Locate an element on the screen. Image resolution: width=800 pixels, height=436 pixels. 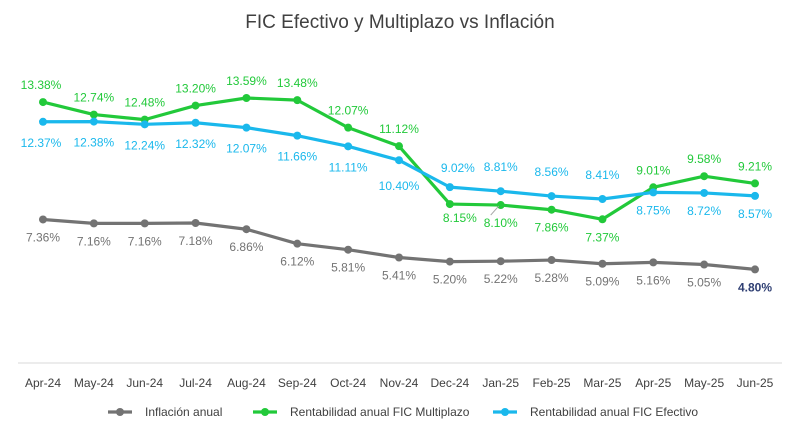
legend-item: Rentabilidad anual FIC Multiplazo is located at coordinates (361, 412).